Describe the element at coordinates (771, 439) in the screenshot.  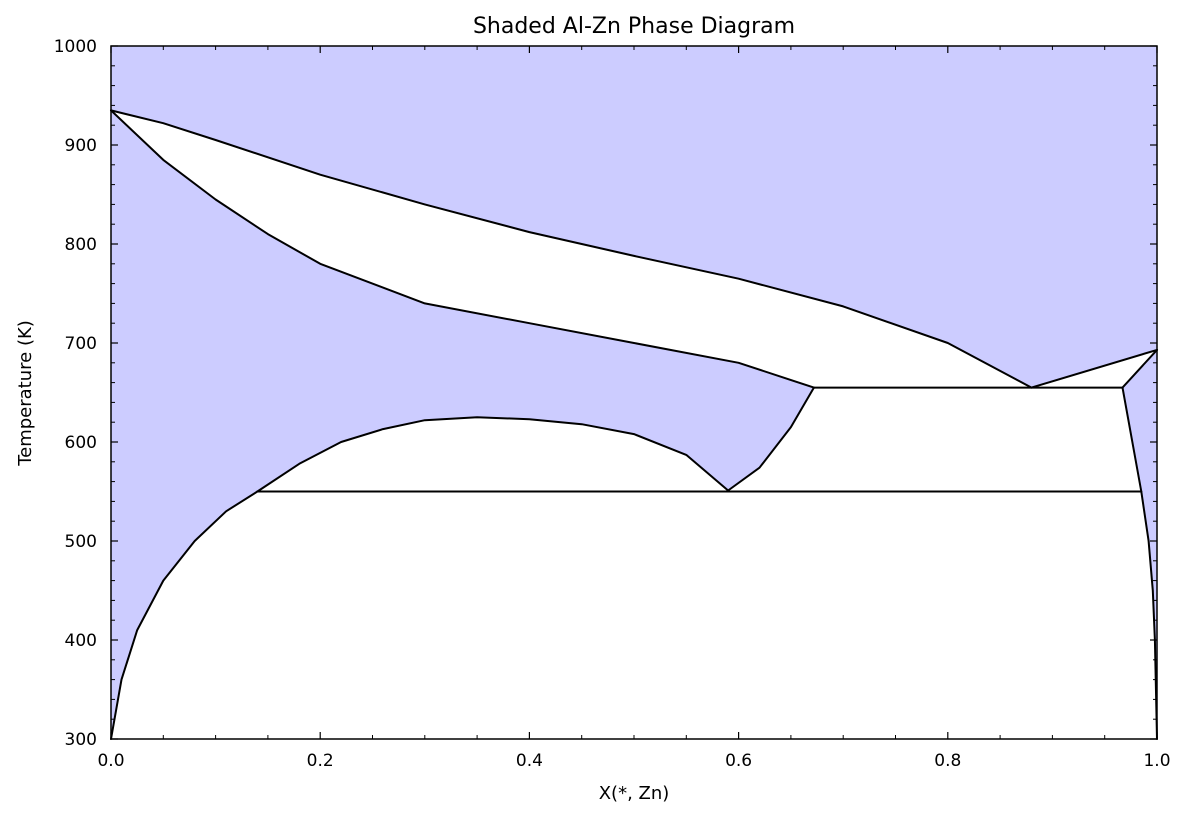
I see `boundary-fcc-solvus` at that location.